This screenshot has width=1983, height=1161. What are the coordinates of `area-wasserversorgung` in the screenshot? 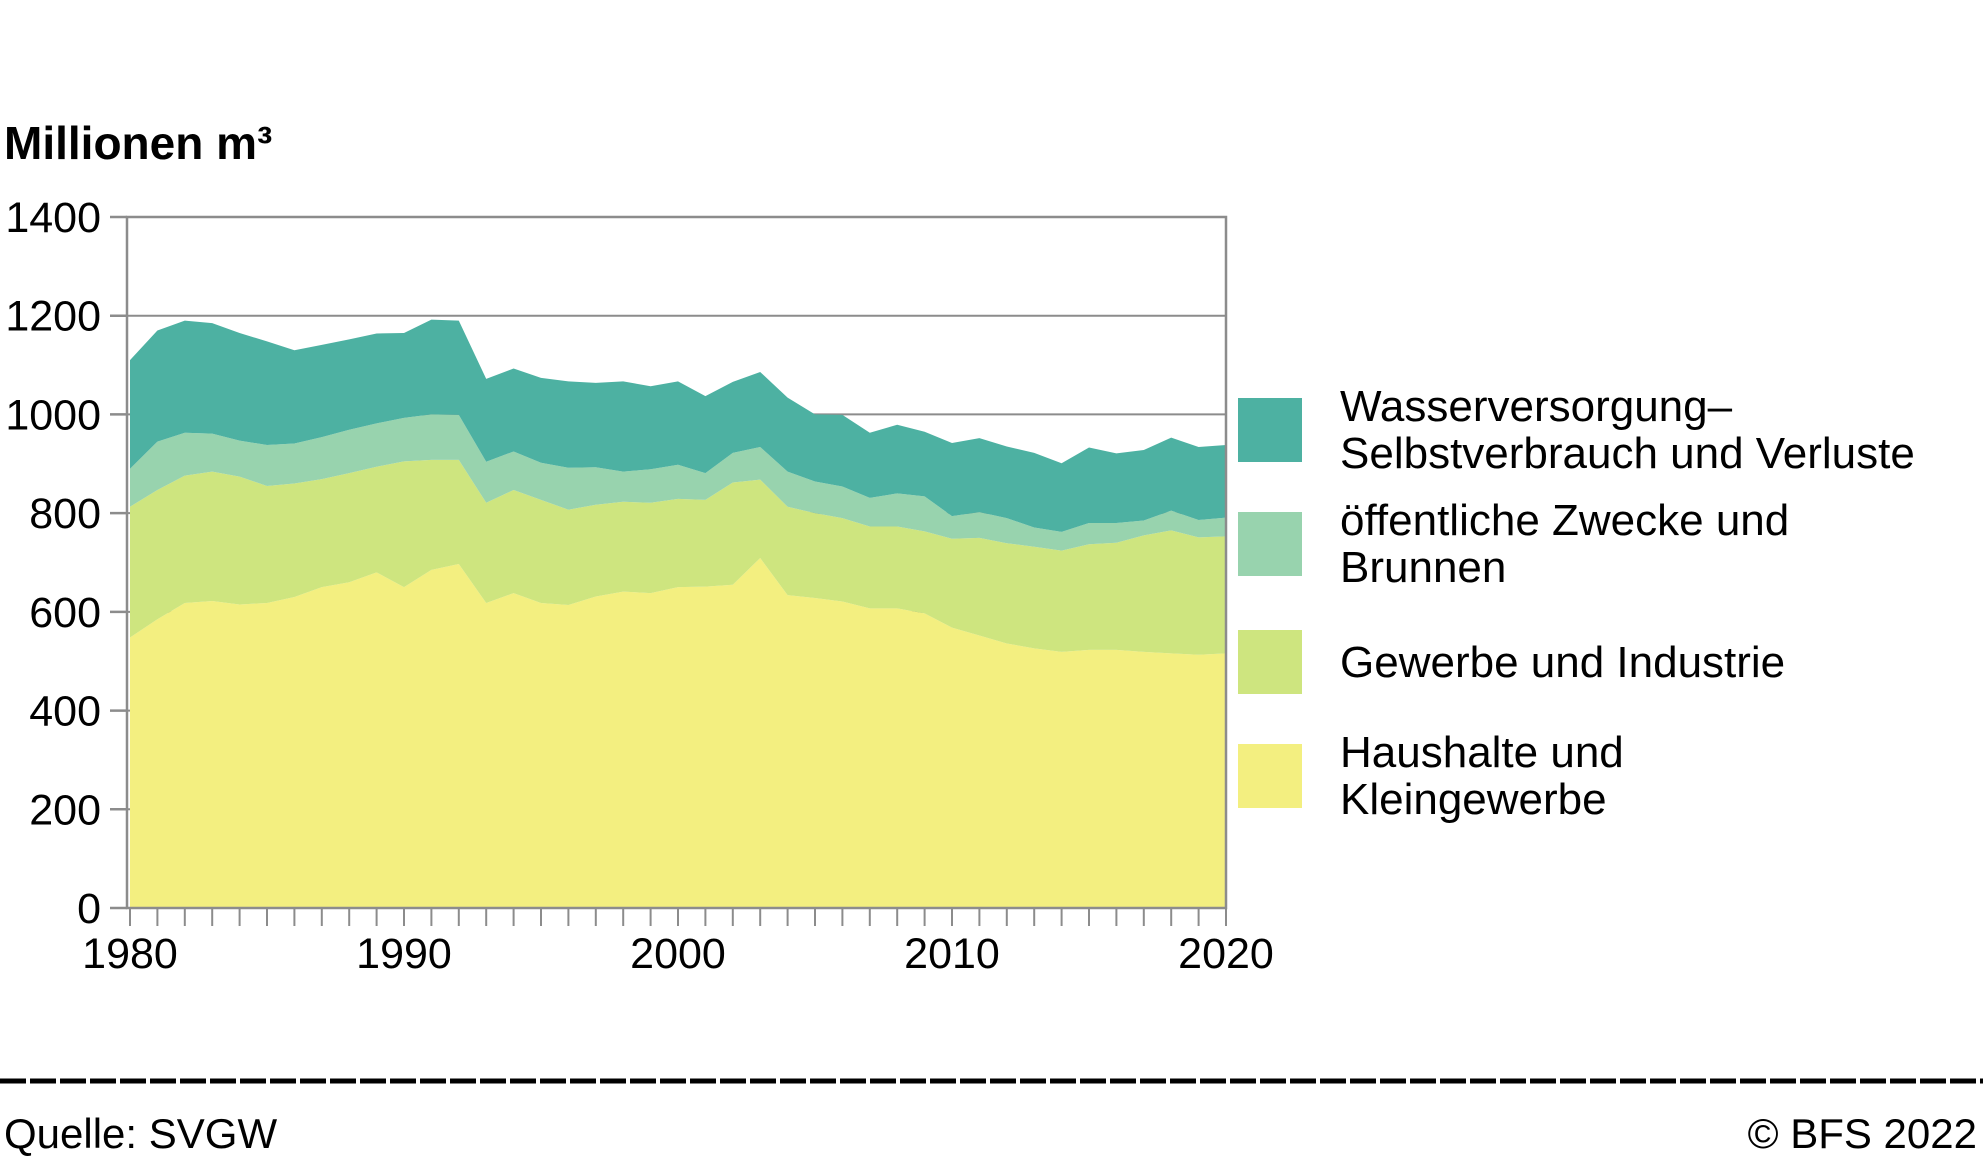 It's located at (678, 425).